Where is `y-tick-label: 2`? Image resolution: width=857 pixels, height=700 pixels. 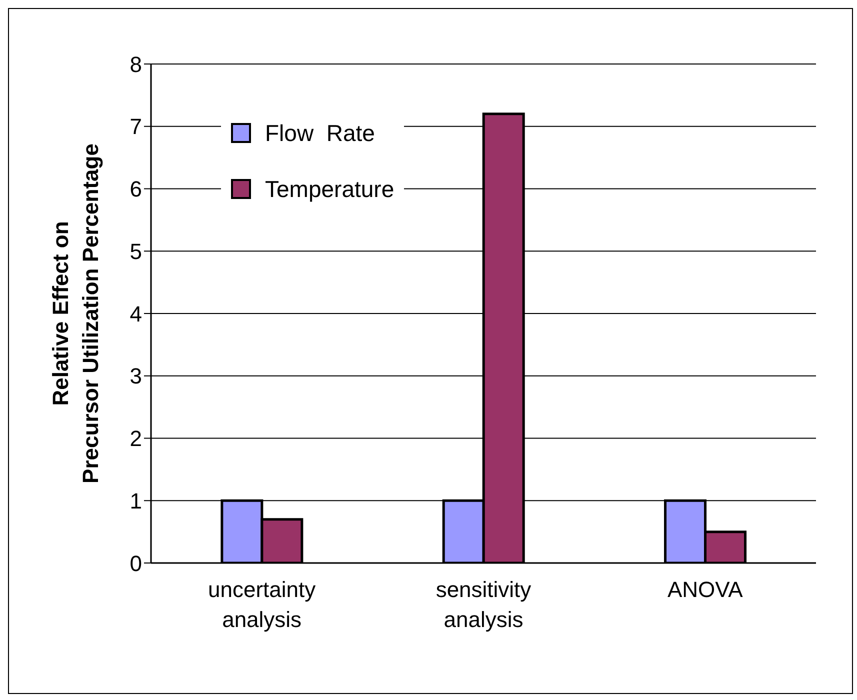 y-tick-label: 2 is located at coordinates (136, 439).